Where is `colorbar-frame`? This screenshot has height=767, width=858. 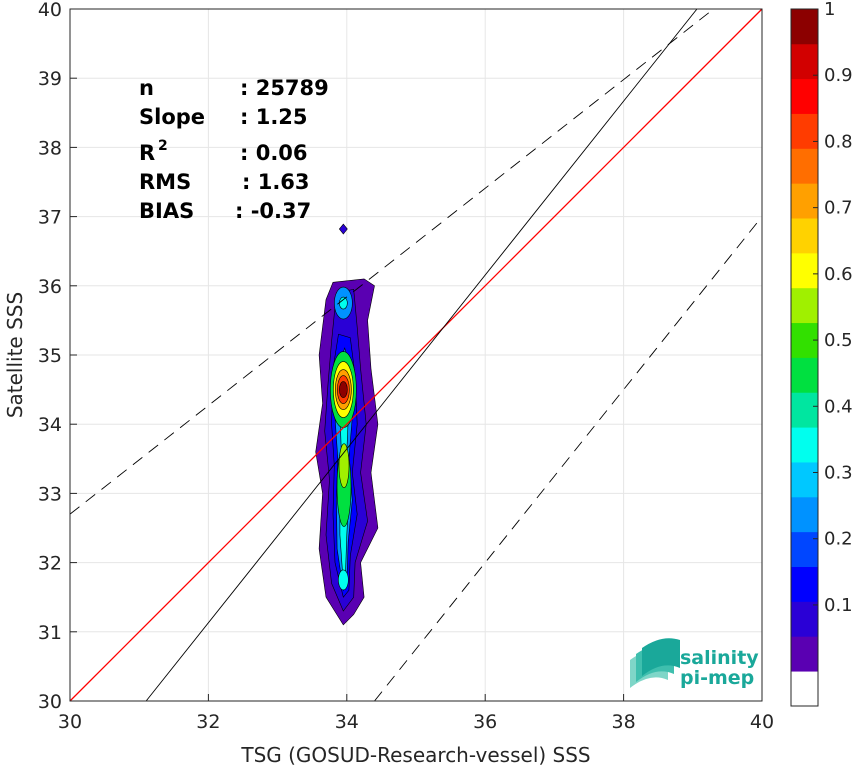 colorbar-frame is located at coordinates (804, 357).